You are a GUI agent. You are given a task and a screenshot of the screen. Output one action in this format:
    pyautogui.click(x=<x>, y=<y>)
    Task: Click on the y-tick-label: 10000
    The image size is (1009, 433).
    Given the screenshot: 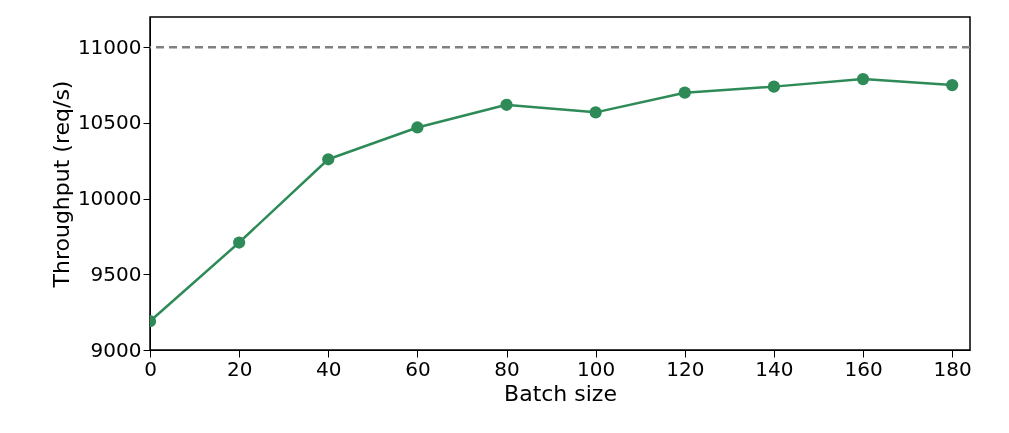 What is the action you would take?
    pyautogui.click(x=109, y=198)
    